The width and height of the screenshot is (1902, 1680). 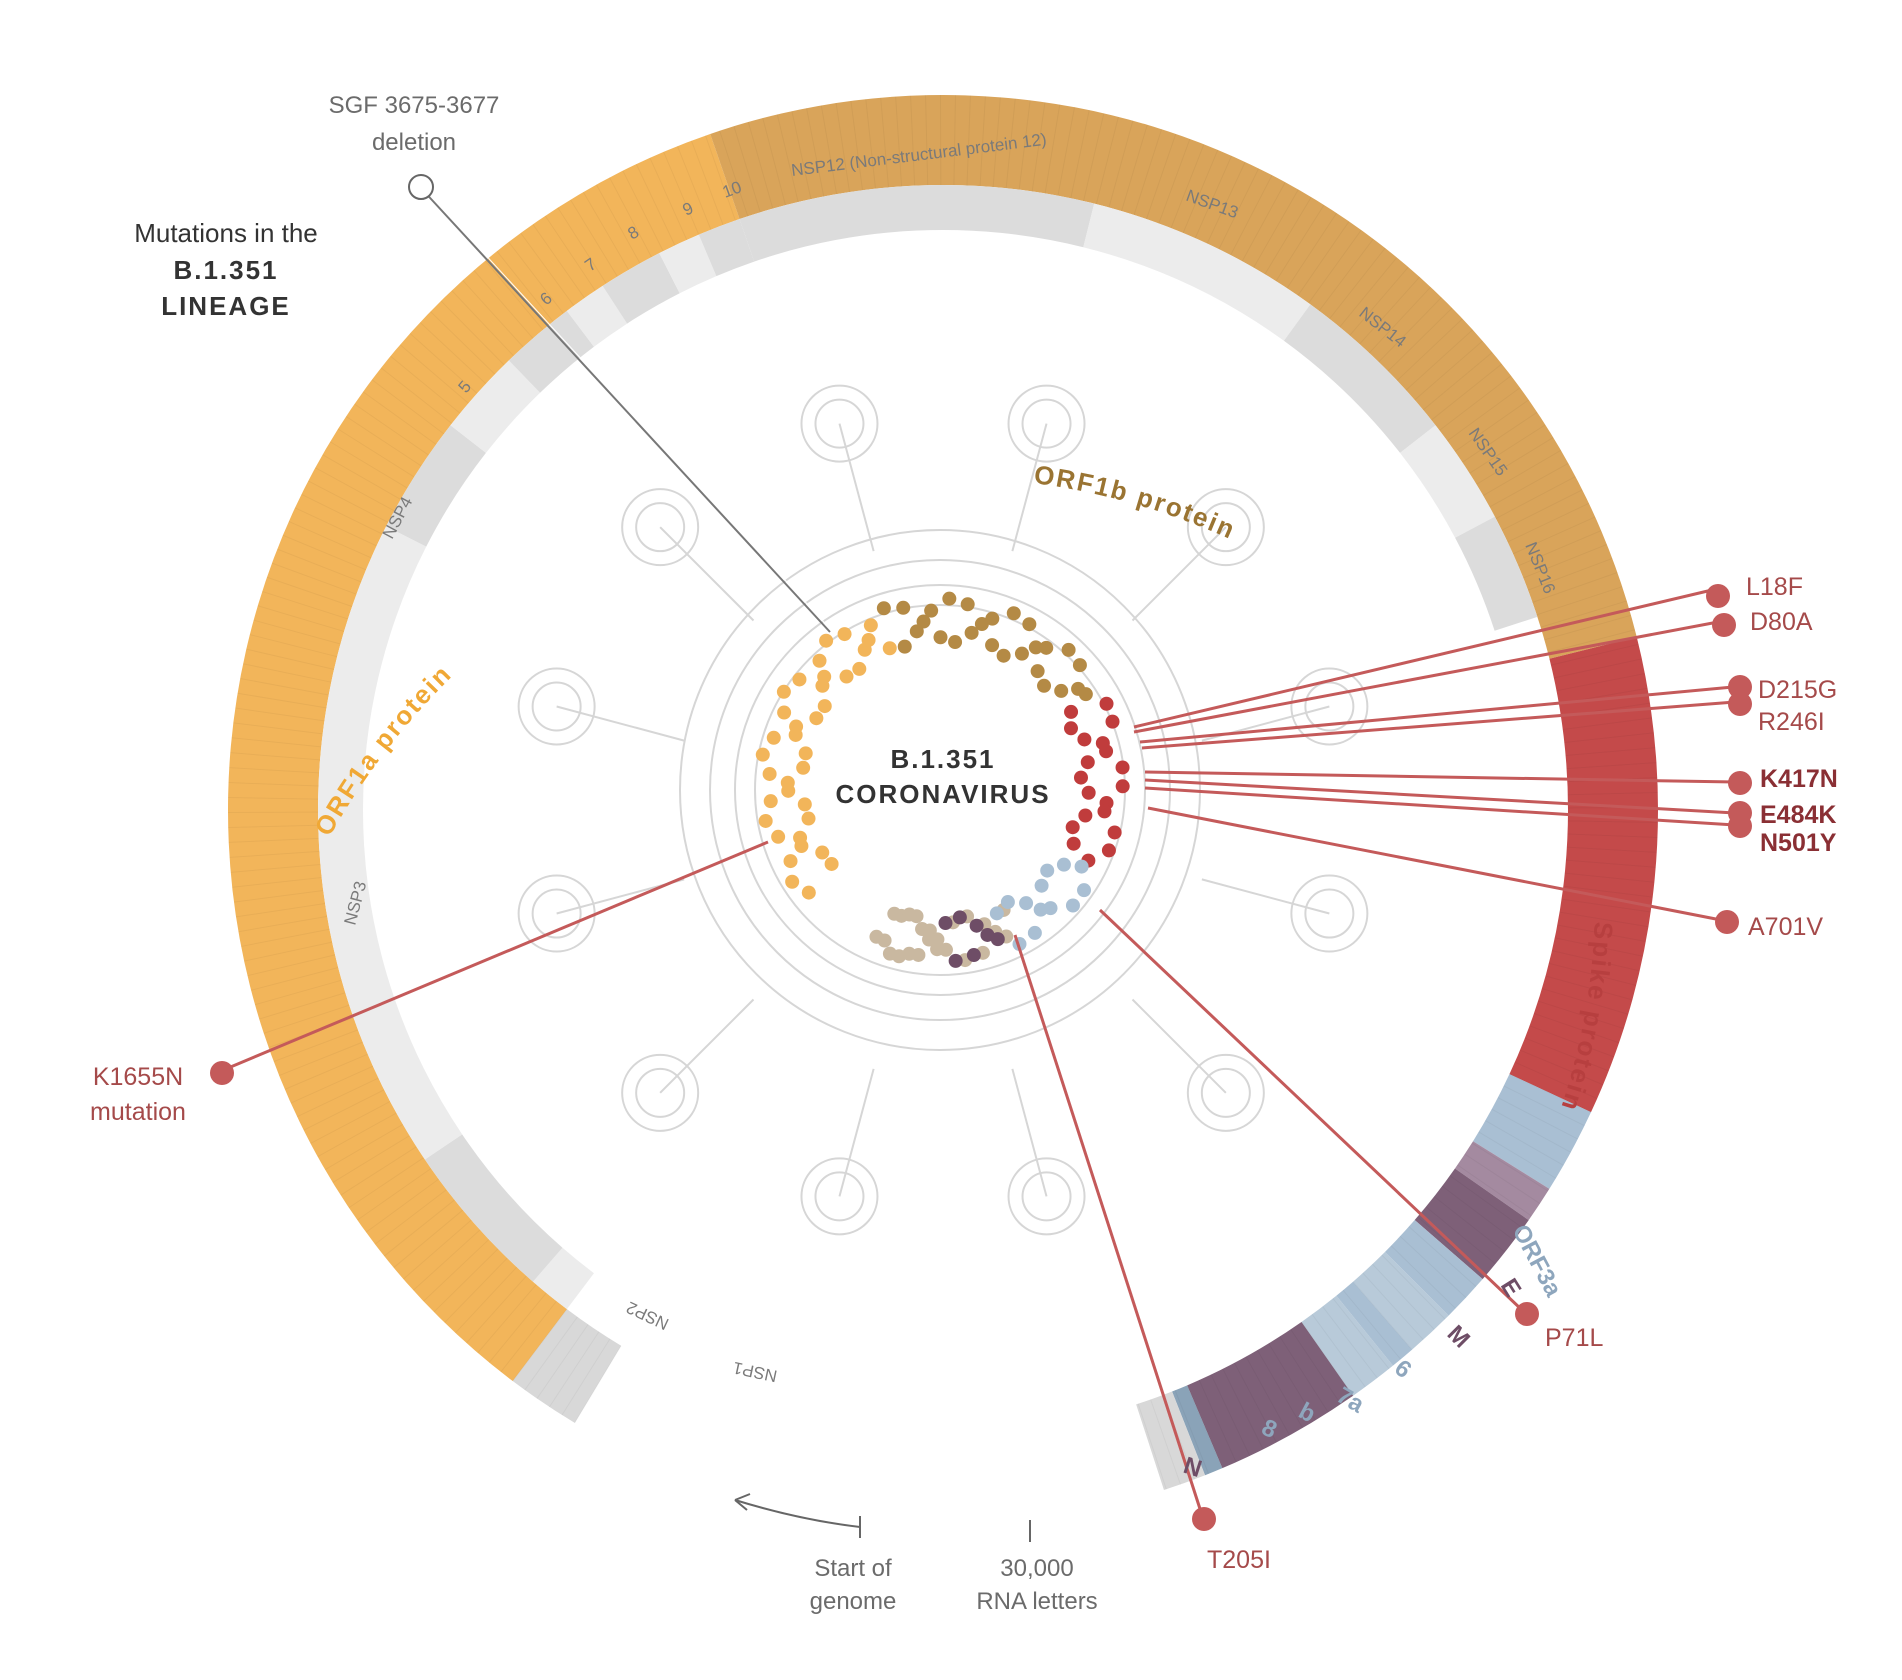 What do you see at coordinates (1311, 1110) in the screenshot?
I see `line-p71l` at bounding box center [1311, 1110].